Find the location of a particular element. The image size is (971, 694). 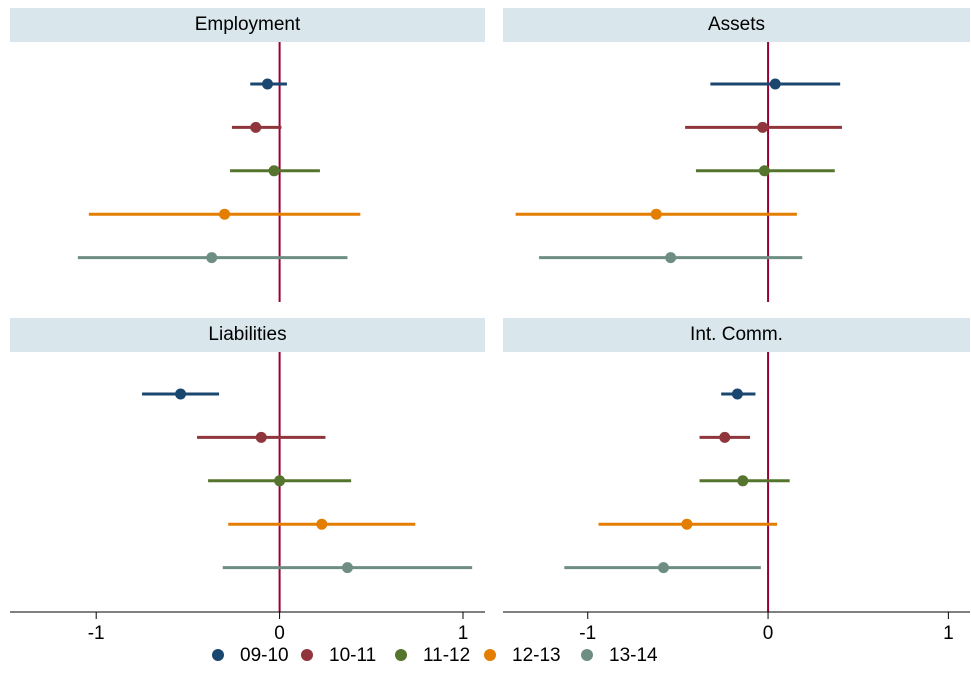

legend-label: 11-12 is located at coordinates (446, 655).